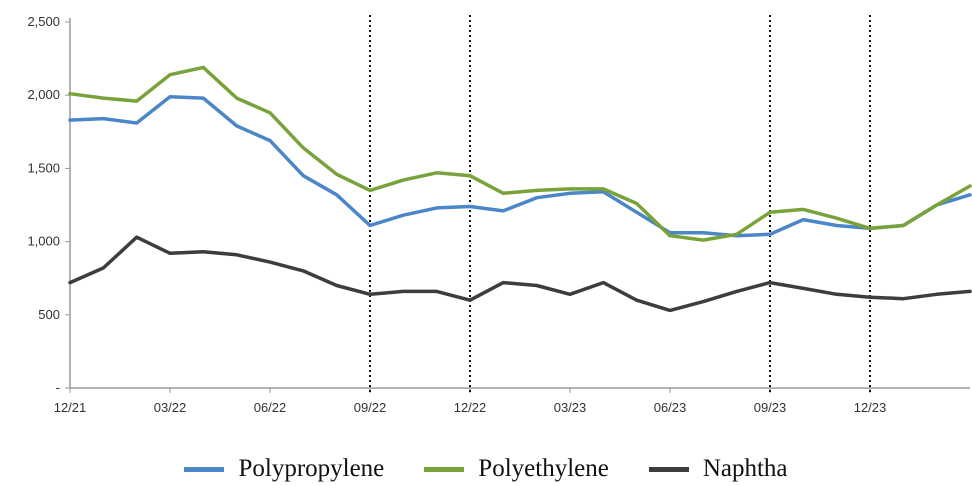 This screenshot has height=486, width=972. Describe the element at coordinates (745, 468) in the screenshot. I see `legend-label-naphtha: Naphtha` at that location.